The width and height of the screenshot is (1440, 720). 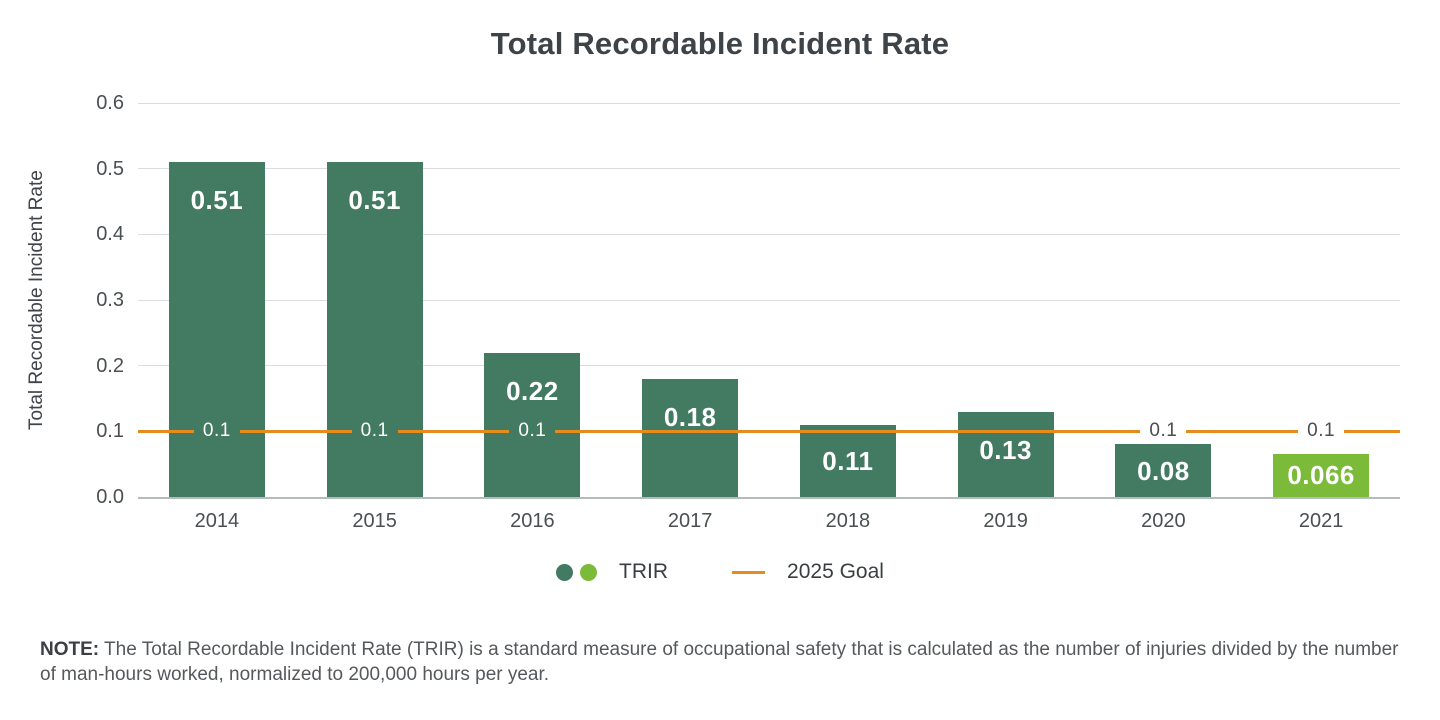 I want to click on bar-value-label: 0.066, so click(x=1321, y=475).